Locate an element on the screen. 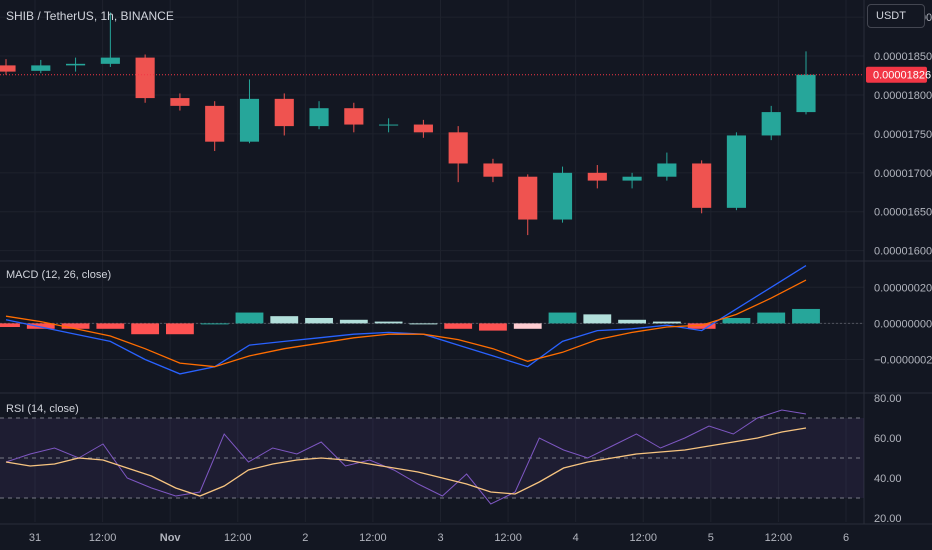 This screenshot has width=932, height=550. y-tick-label: 60.00 is located at coordinates (888, 439).